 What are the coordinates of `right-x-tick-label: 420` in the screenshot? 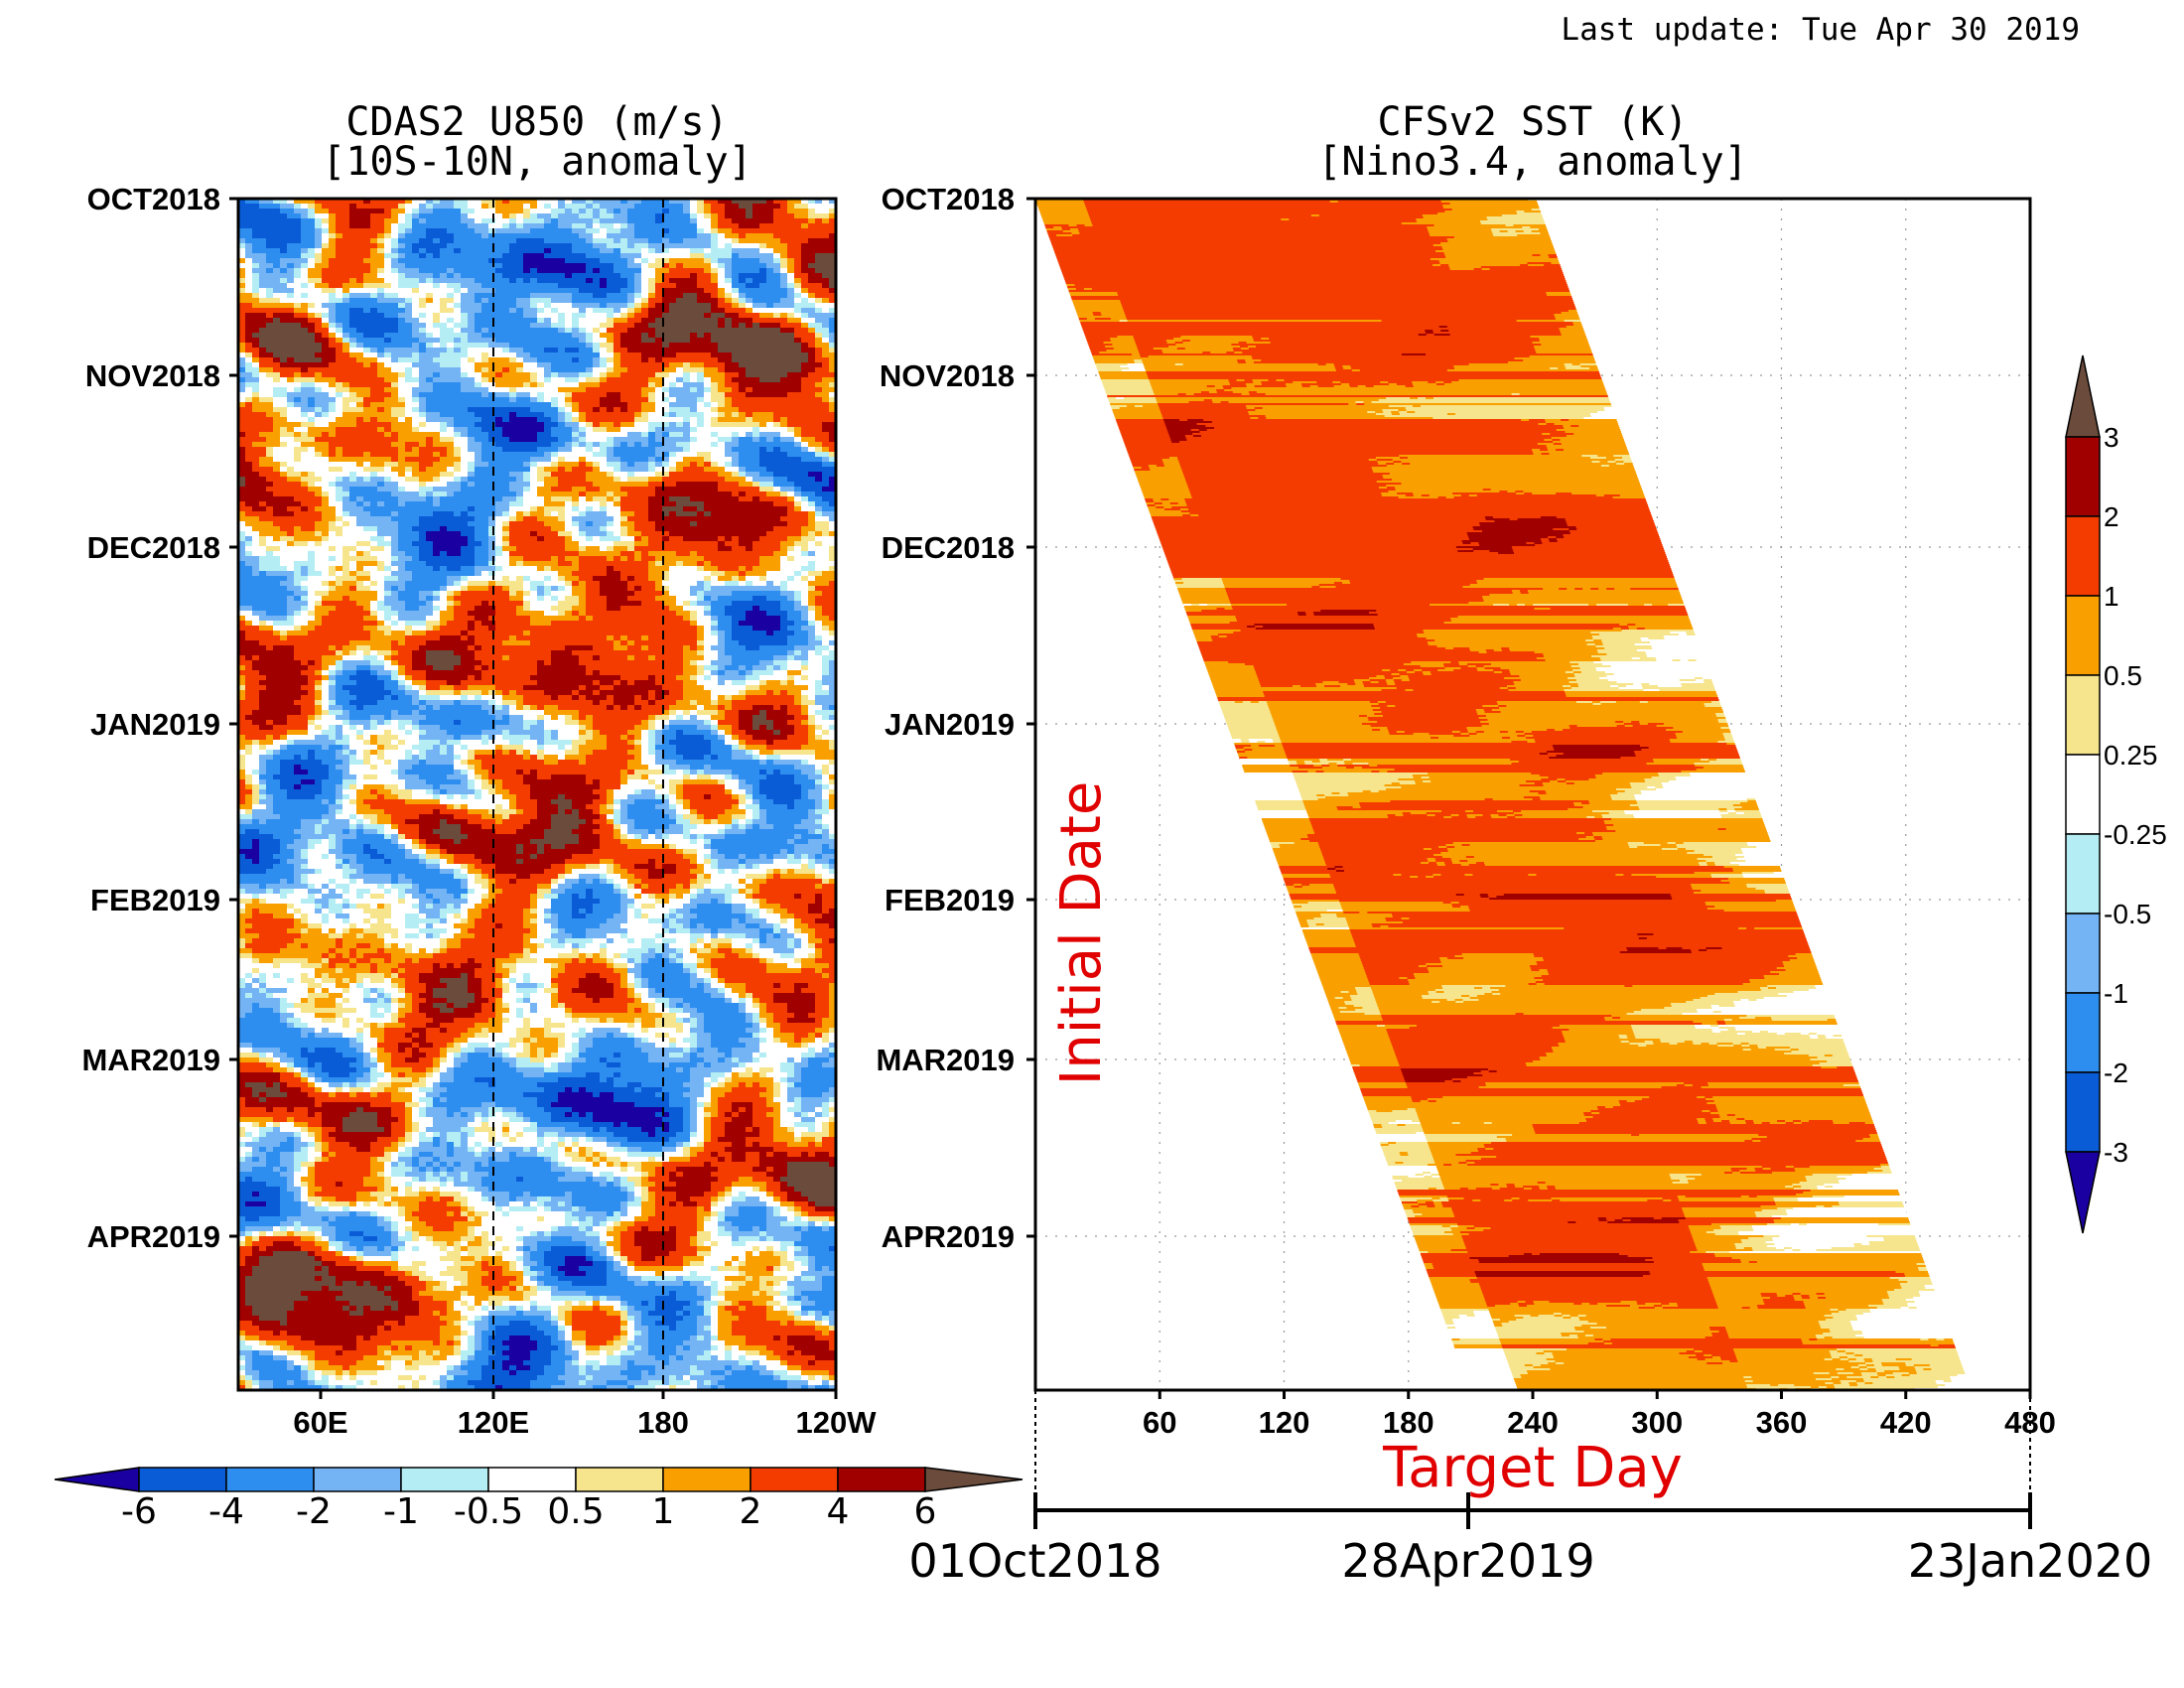 It's located at (1906, 1422).